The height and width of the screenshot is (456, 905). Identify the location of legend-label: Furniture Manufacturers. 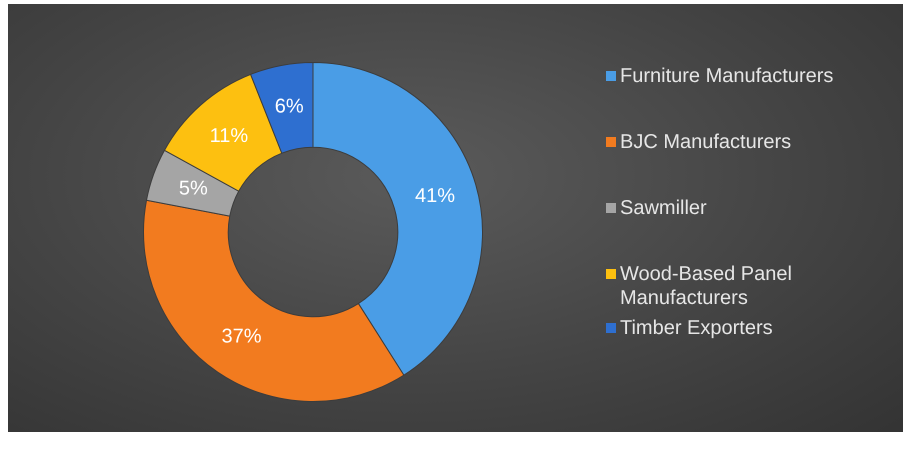
(727, 76).